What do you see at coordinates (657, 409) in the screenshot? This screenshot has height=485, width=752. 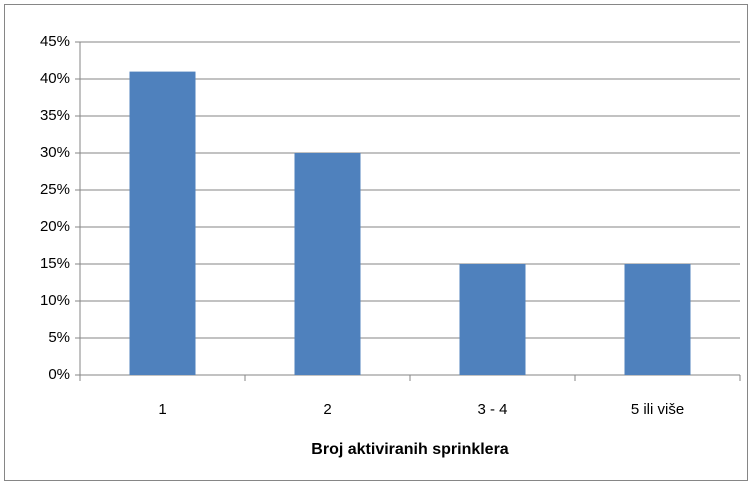 I see `x-tick-label: 5 ili više` at bounding box center [657, 409].